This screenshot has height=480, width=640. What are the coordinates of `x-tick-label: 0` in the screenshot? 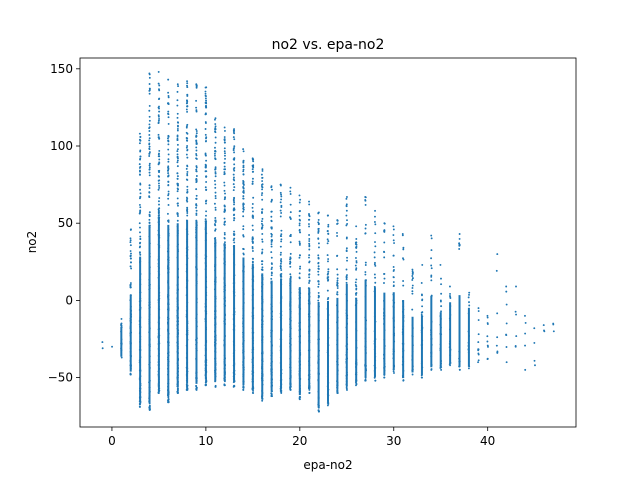 It's located at (112, 441).